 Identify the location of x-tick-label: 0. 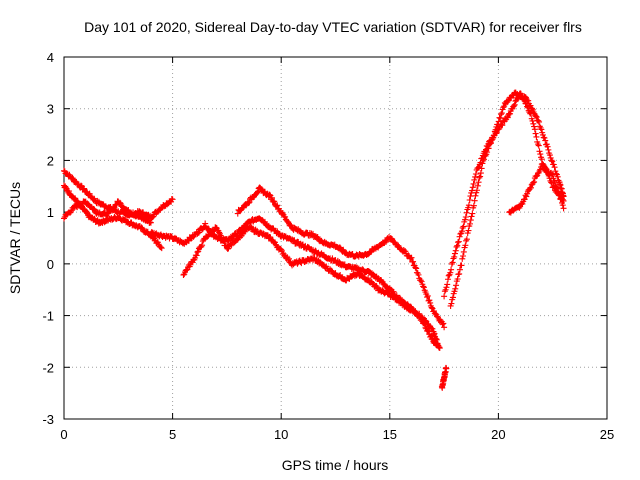
(63, 434).